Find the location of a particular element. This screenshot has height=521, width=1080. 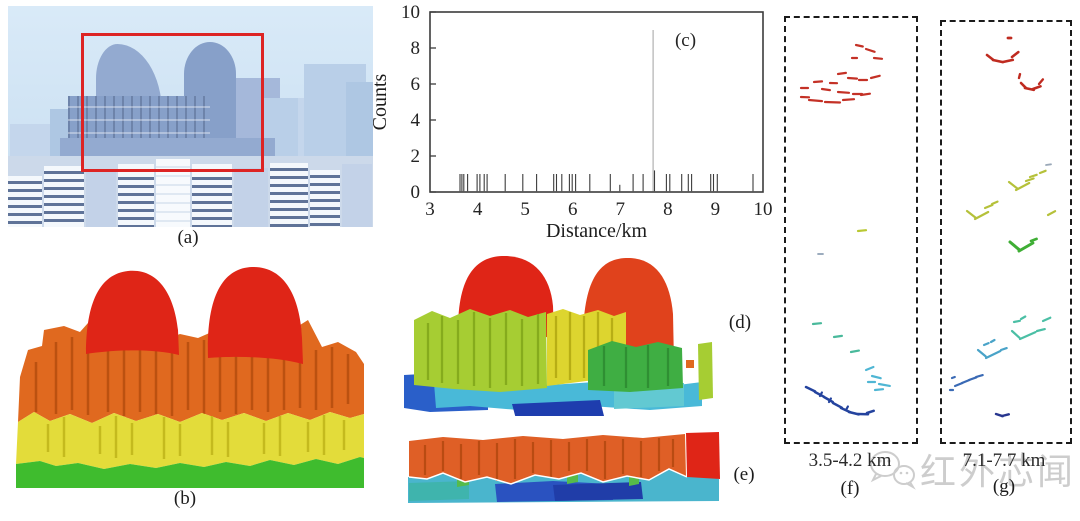

svg-text: Counts is located at coordinates (380, 101).